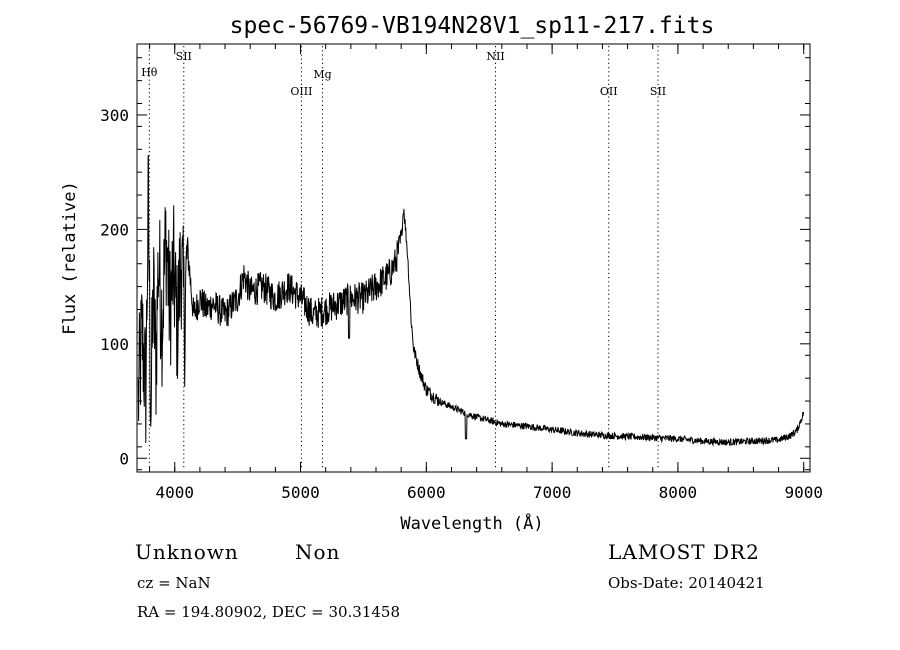  I want to click on chart-title: spec-56769-VB194N28V1_sp11-217.fits, so click(472, 26).